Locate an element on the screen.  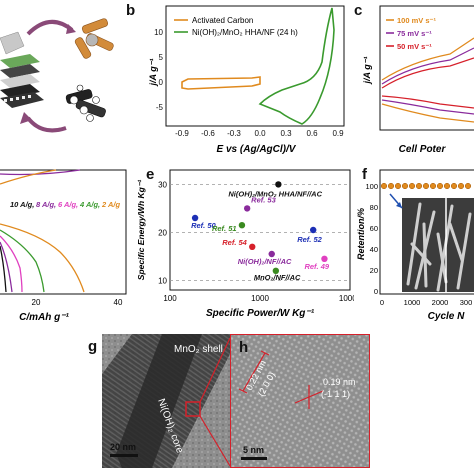
f-xtick-2000: 2000 is located at coordinates (440, 302).